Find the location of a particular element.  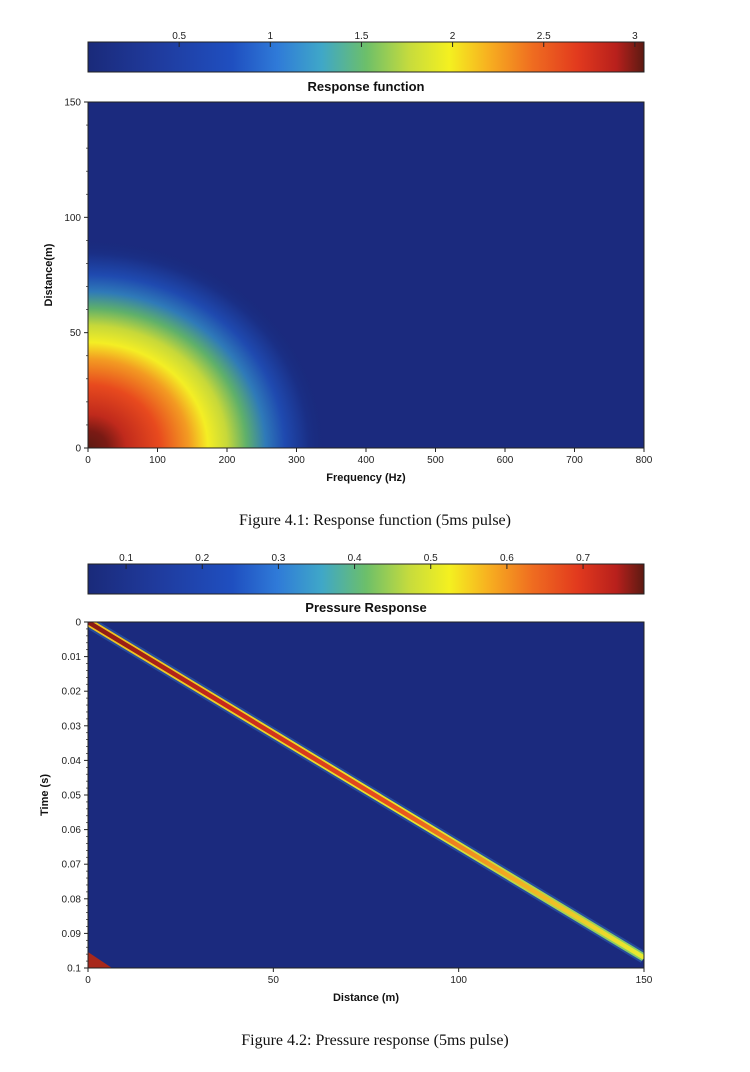

colorbar-2-ticks: 0.1 0.2 0.3 0.4 0.5 0.6 0.7 is located at coordinates (354, 561).